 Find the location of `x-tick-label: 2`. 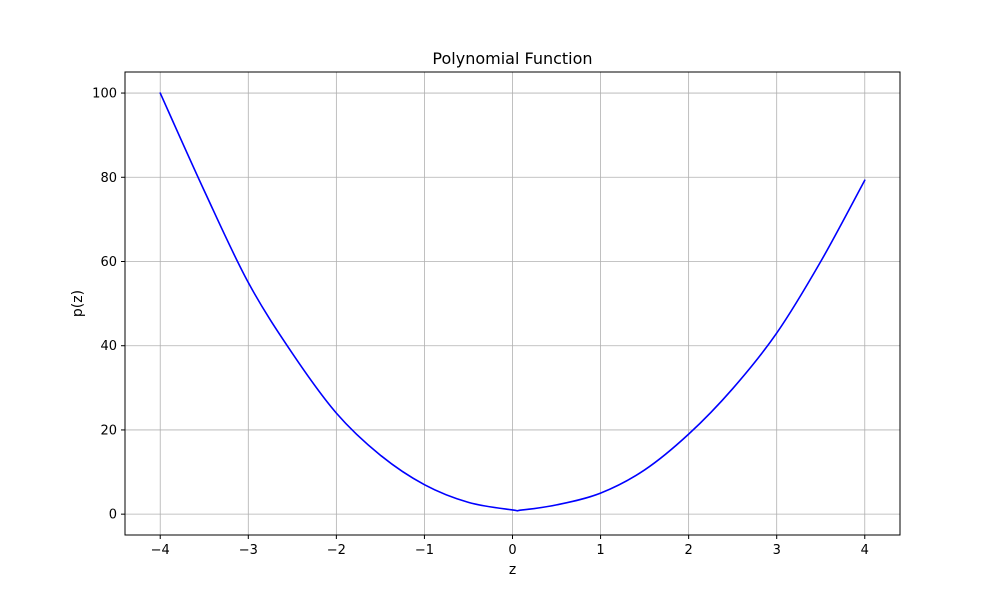

x-tick-label: 2 is located at coordinates (688, 550).